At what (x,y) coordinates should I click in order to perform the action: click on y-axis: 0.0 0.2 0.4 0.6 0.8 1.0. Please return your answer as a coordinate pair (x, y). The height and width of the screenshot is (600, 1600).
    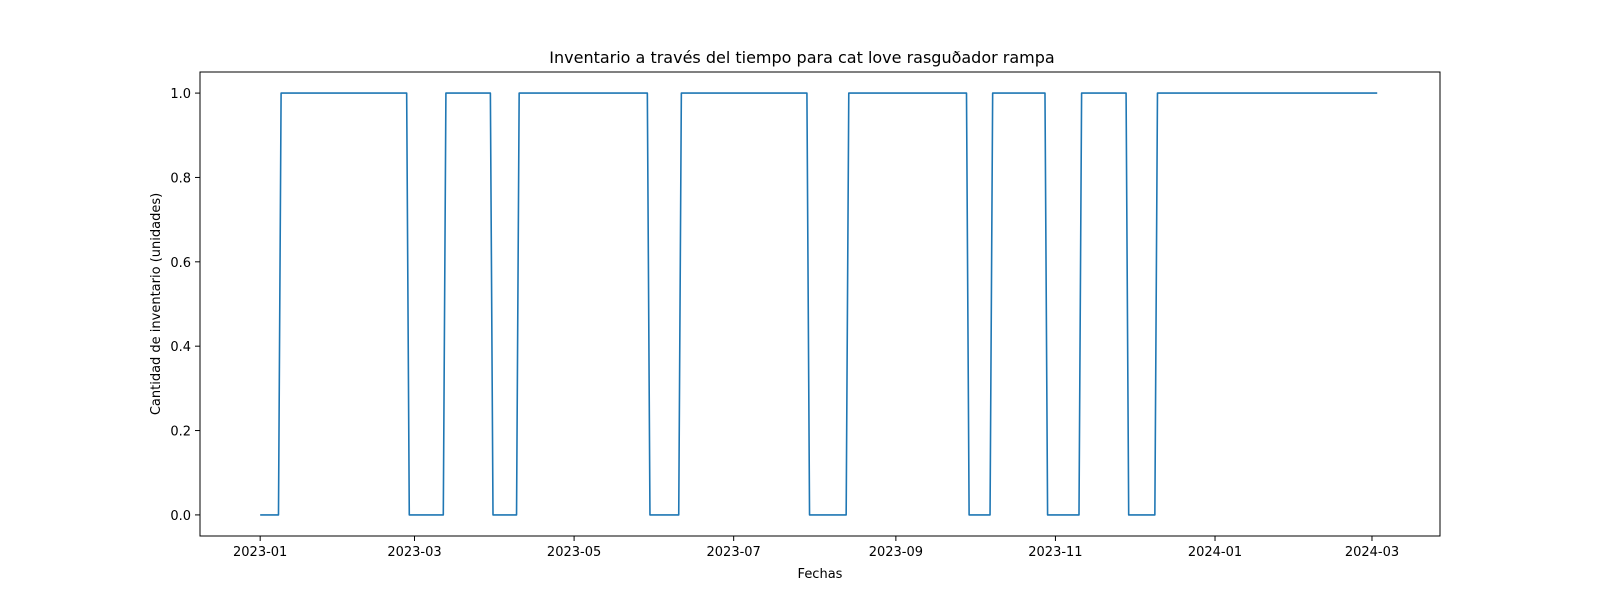
    Looking at the image, I should click on (185, 305).